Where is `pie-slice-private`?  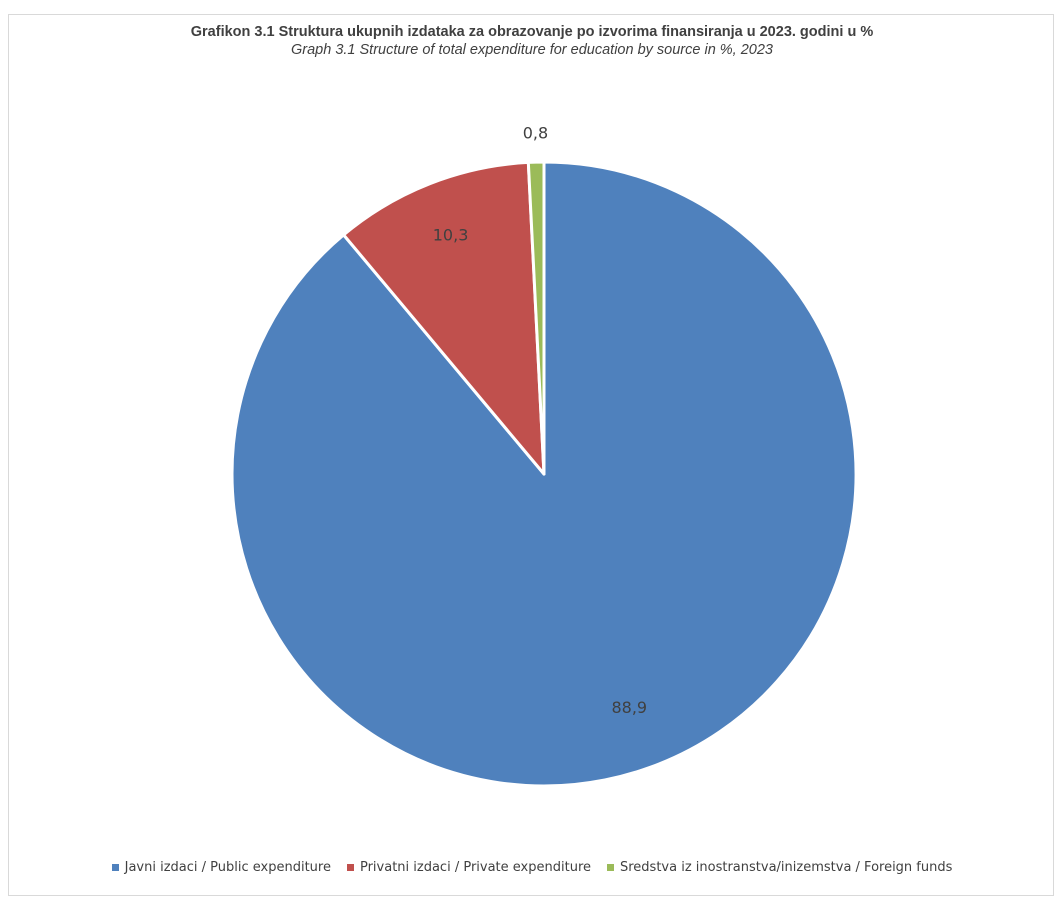 pie-slice-private is located at coordinates (444, 318).